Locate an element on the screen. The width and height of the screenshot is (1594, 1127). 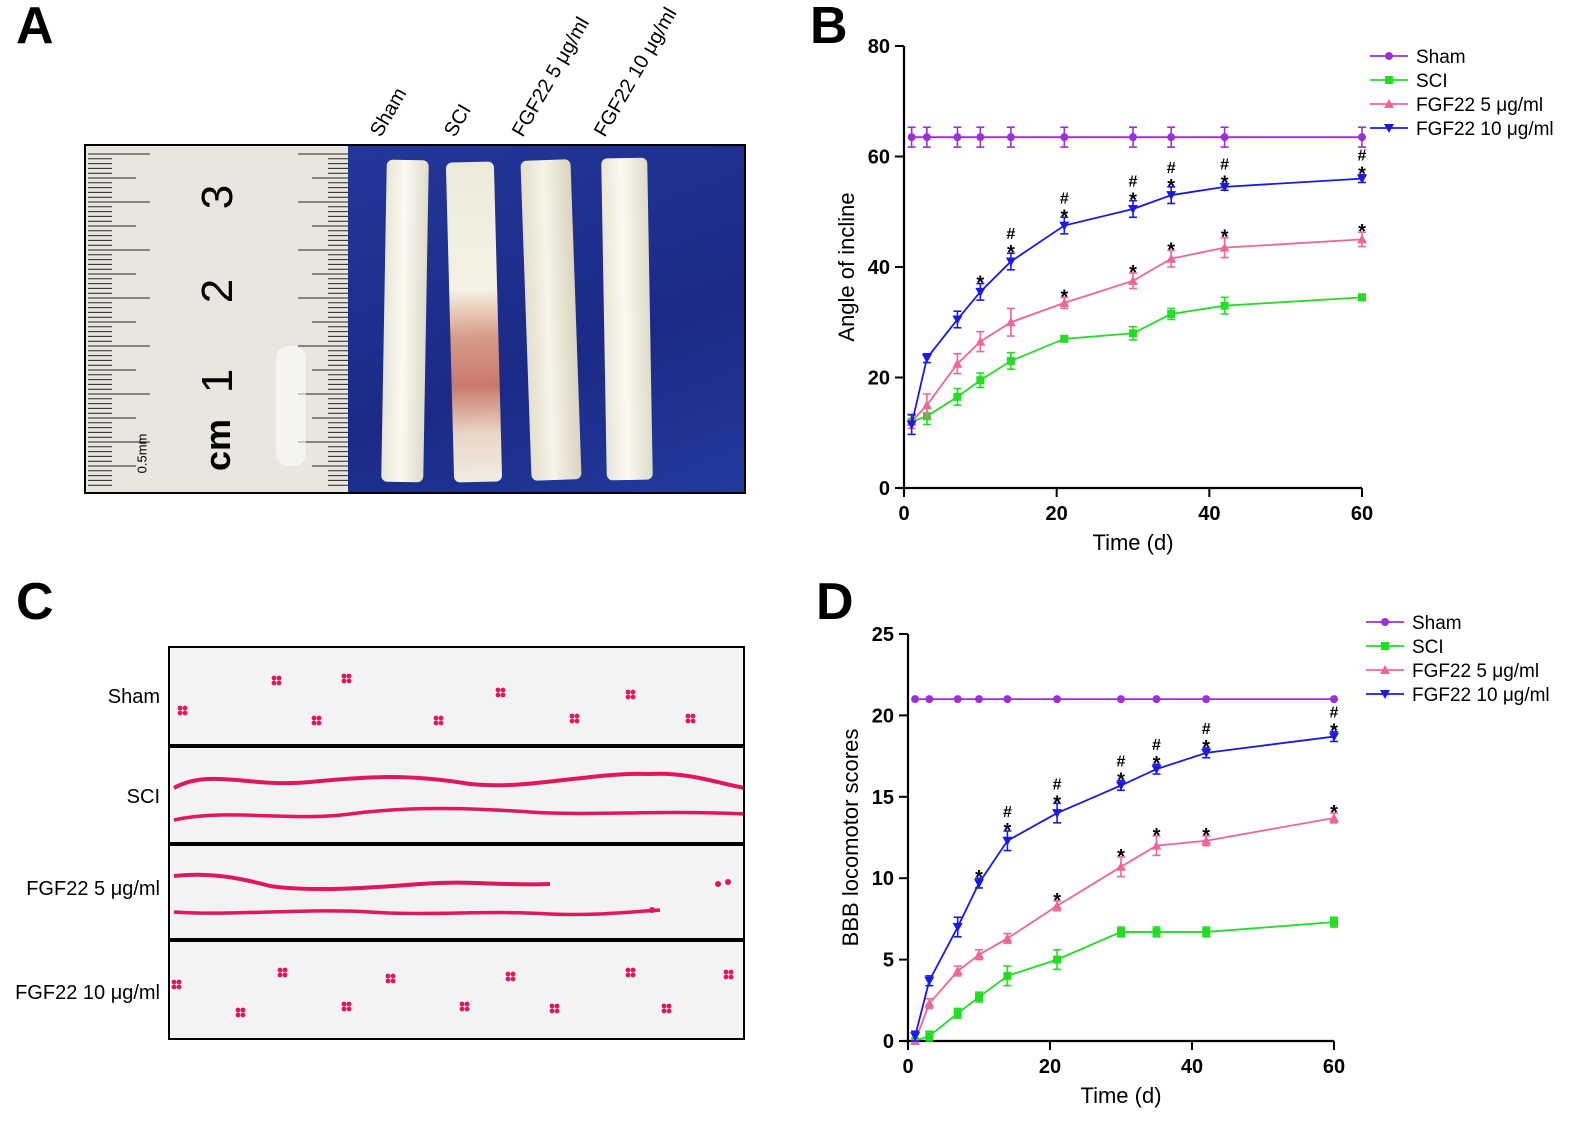
x-tick-label: 20 is located at coordinates (1057, 514).